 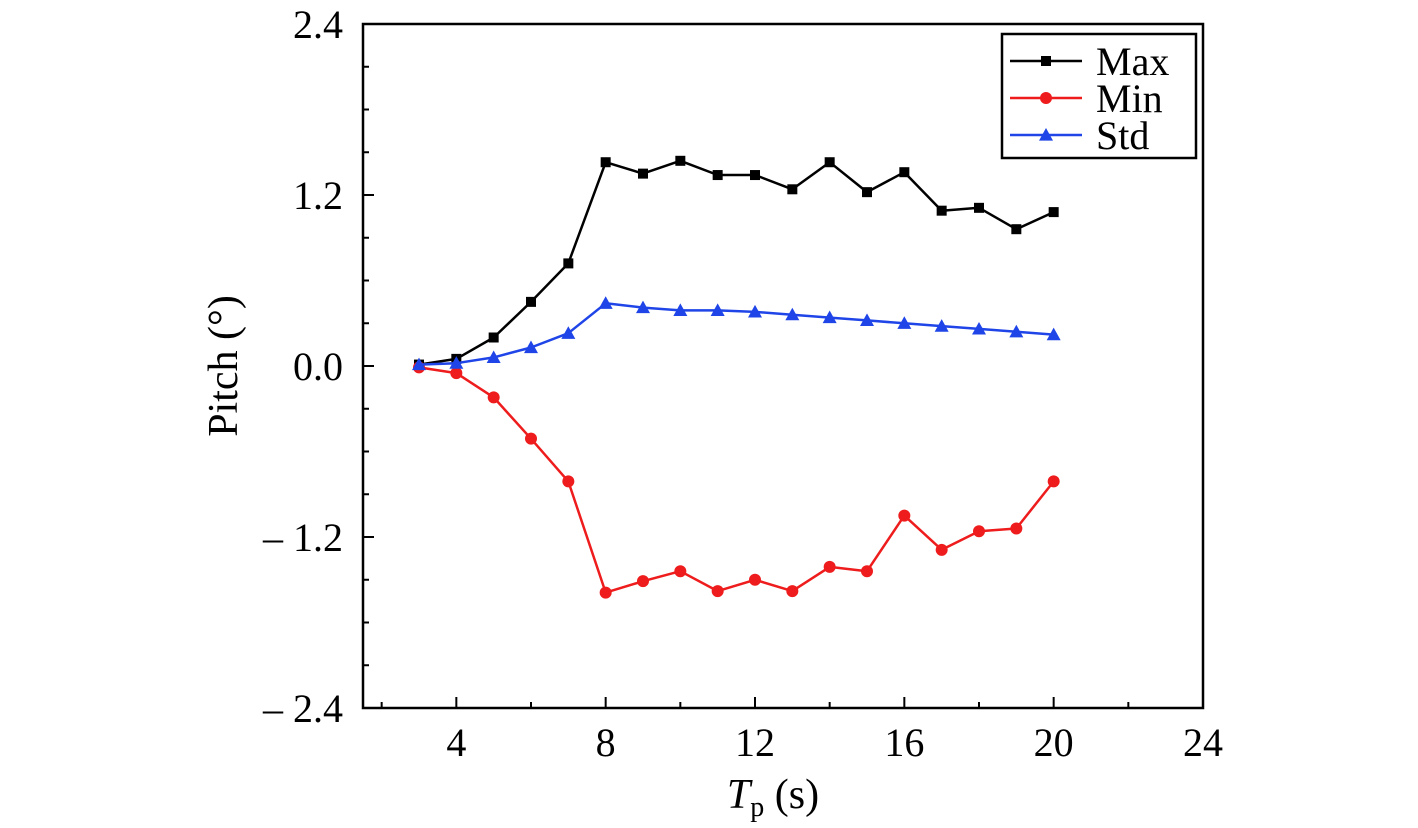 What do you see at coordinates (791, 795) in the screenshot?
I see `x-axis-label-unit: (s)` at bounding box center [791, 795].